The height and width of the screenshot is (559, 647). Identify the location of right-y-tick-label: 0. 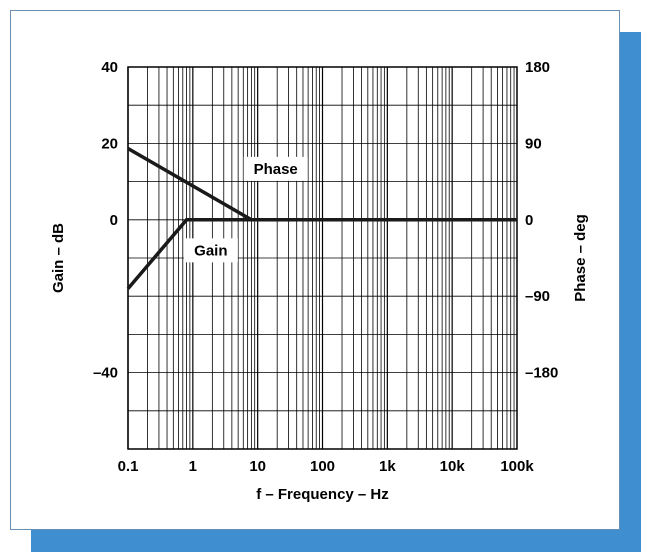
(529, 220).